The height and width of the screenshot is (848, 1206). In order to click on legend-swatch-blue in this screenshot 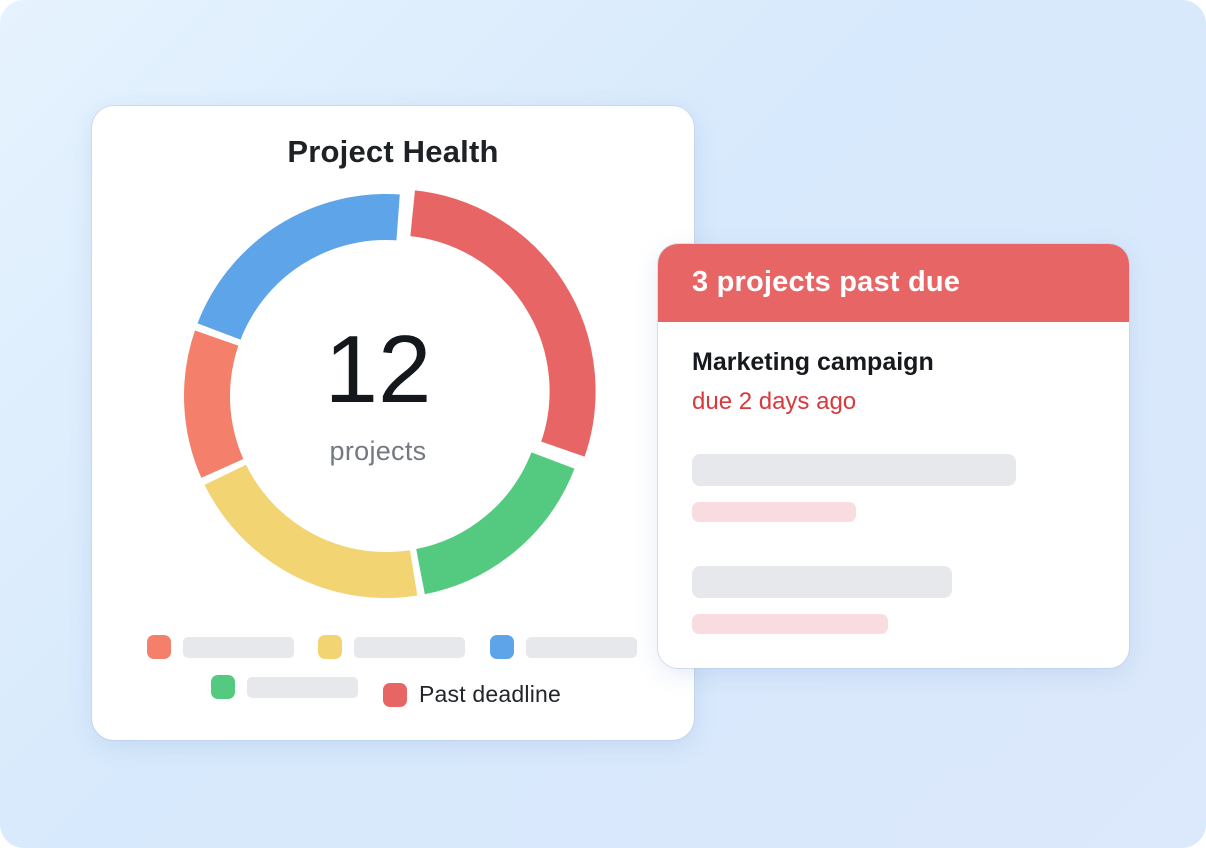, I will do `click(502, 647)`.